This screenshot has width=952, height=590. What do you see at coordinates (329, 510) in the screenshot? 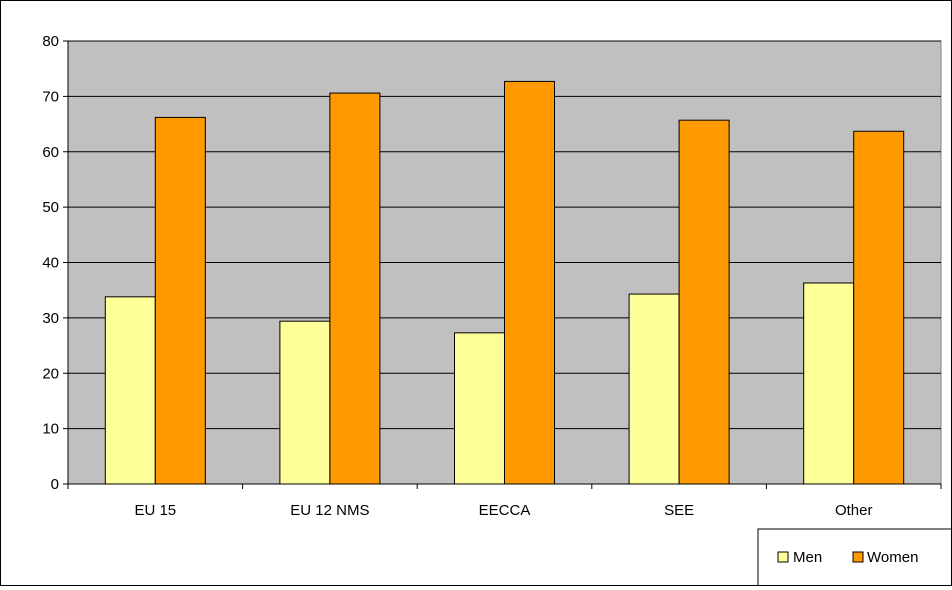
I see `x-tick-label: EU 12 NMS` at bounding box center [329, 510].